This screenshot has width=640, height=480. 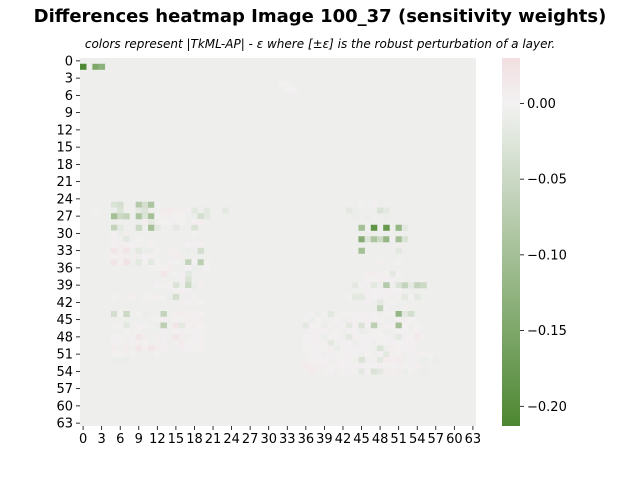 What do you see at coordinates (64, 251) in the screenshot?
I see `y-tick-label: 33` at bounding box center [64, 251].